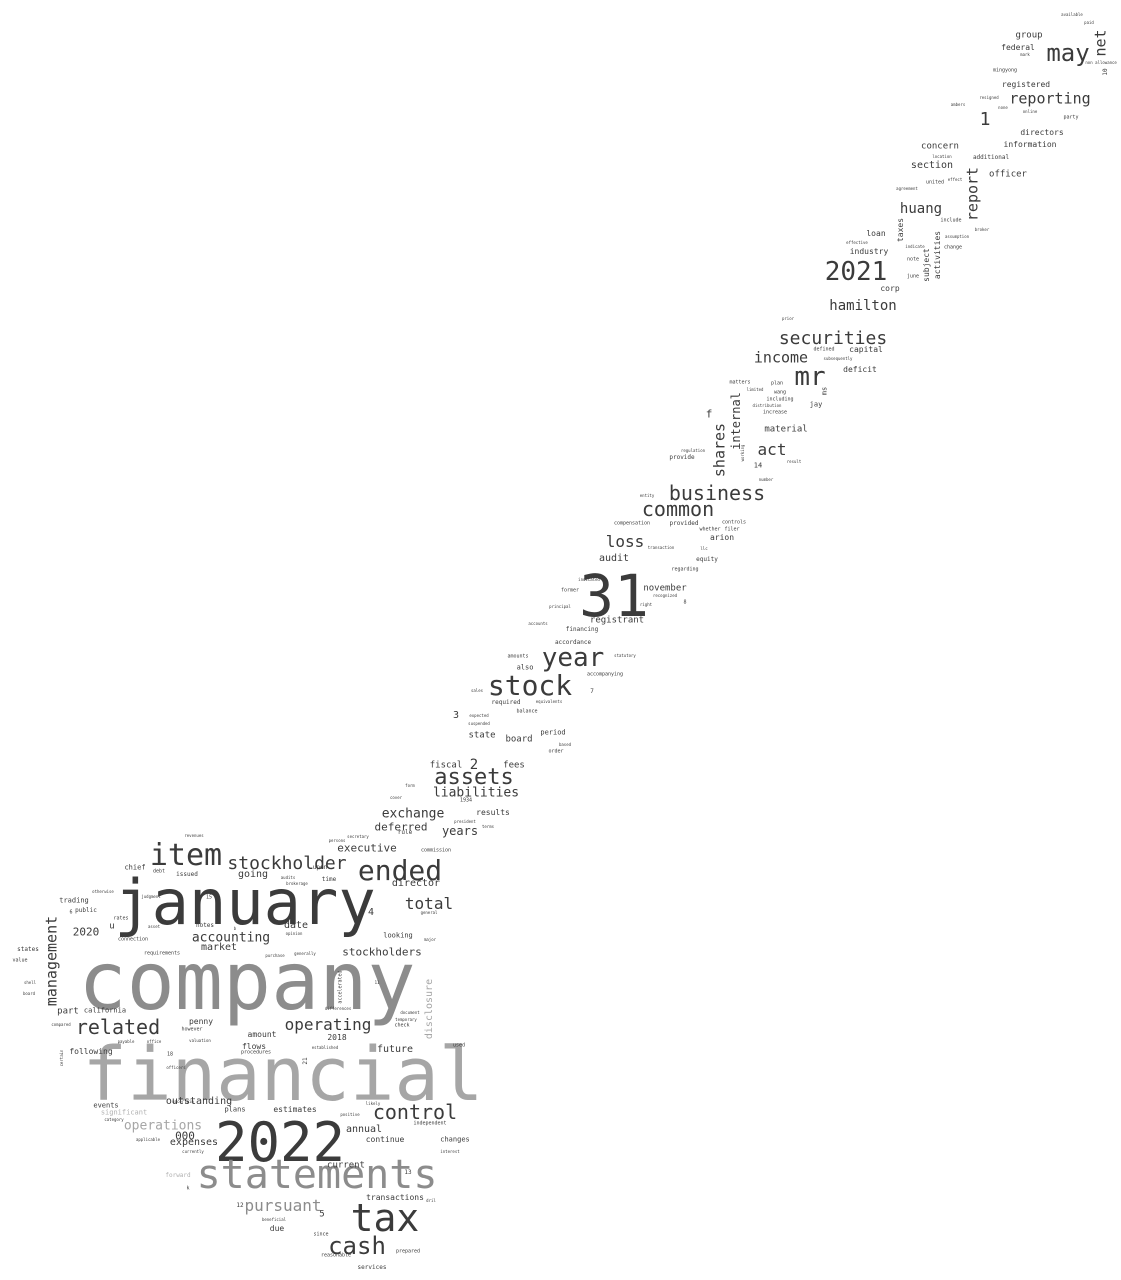 This screenshot has height=1280, width=1121. Describe the element at coordinates (717, 493) in the screenshot. I see `word: business` at that location.